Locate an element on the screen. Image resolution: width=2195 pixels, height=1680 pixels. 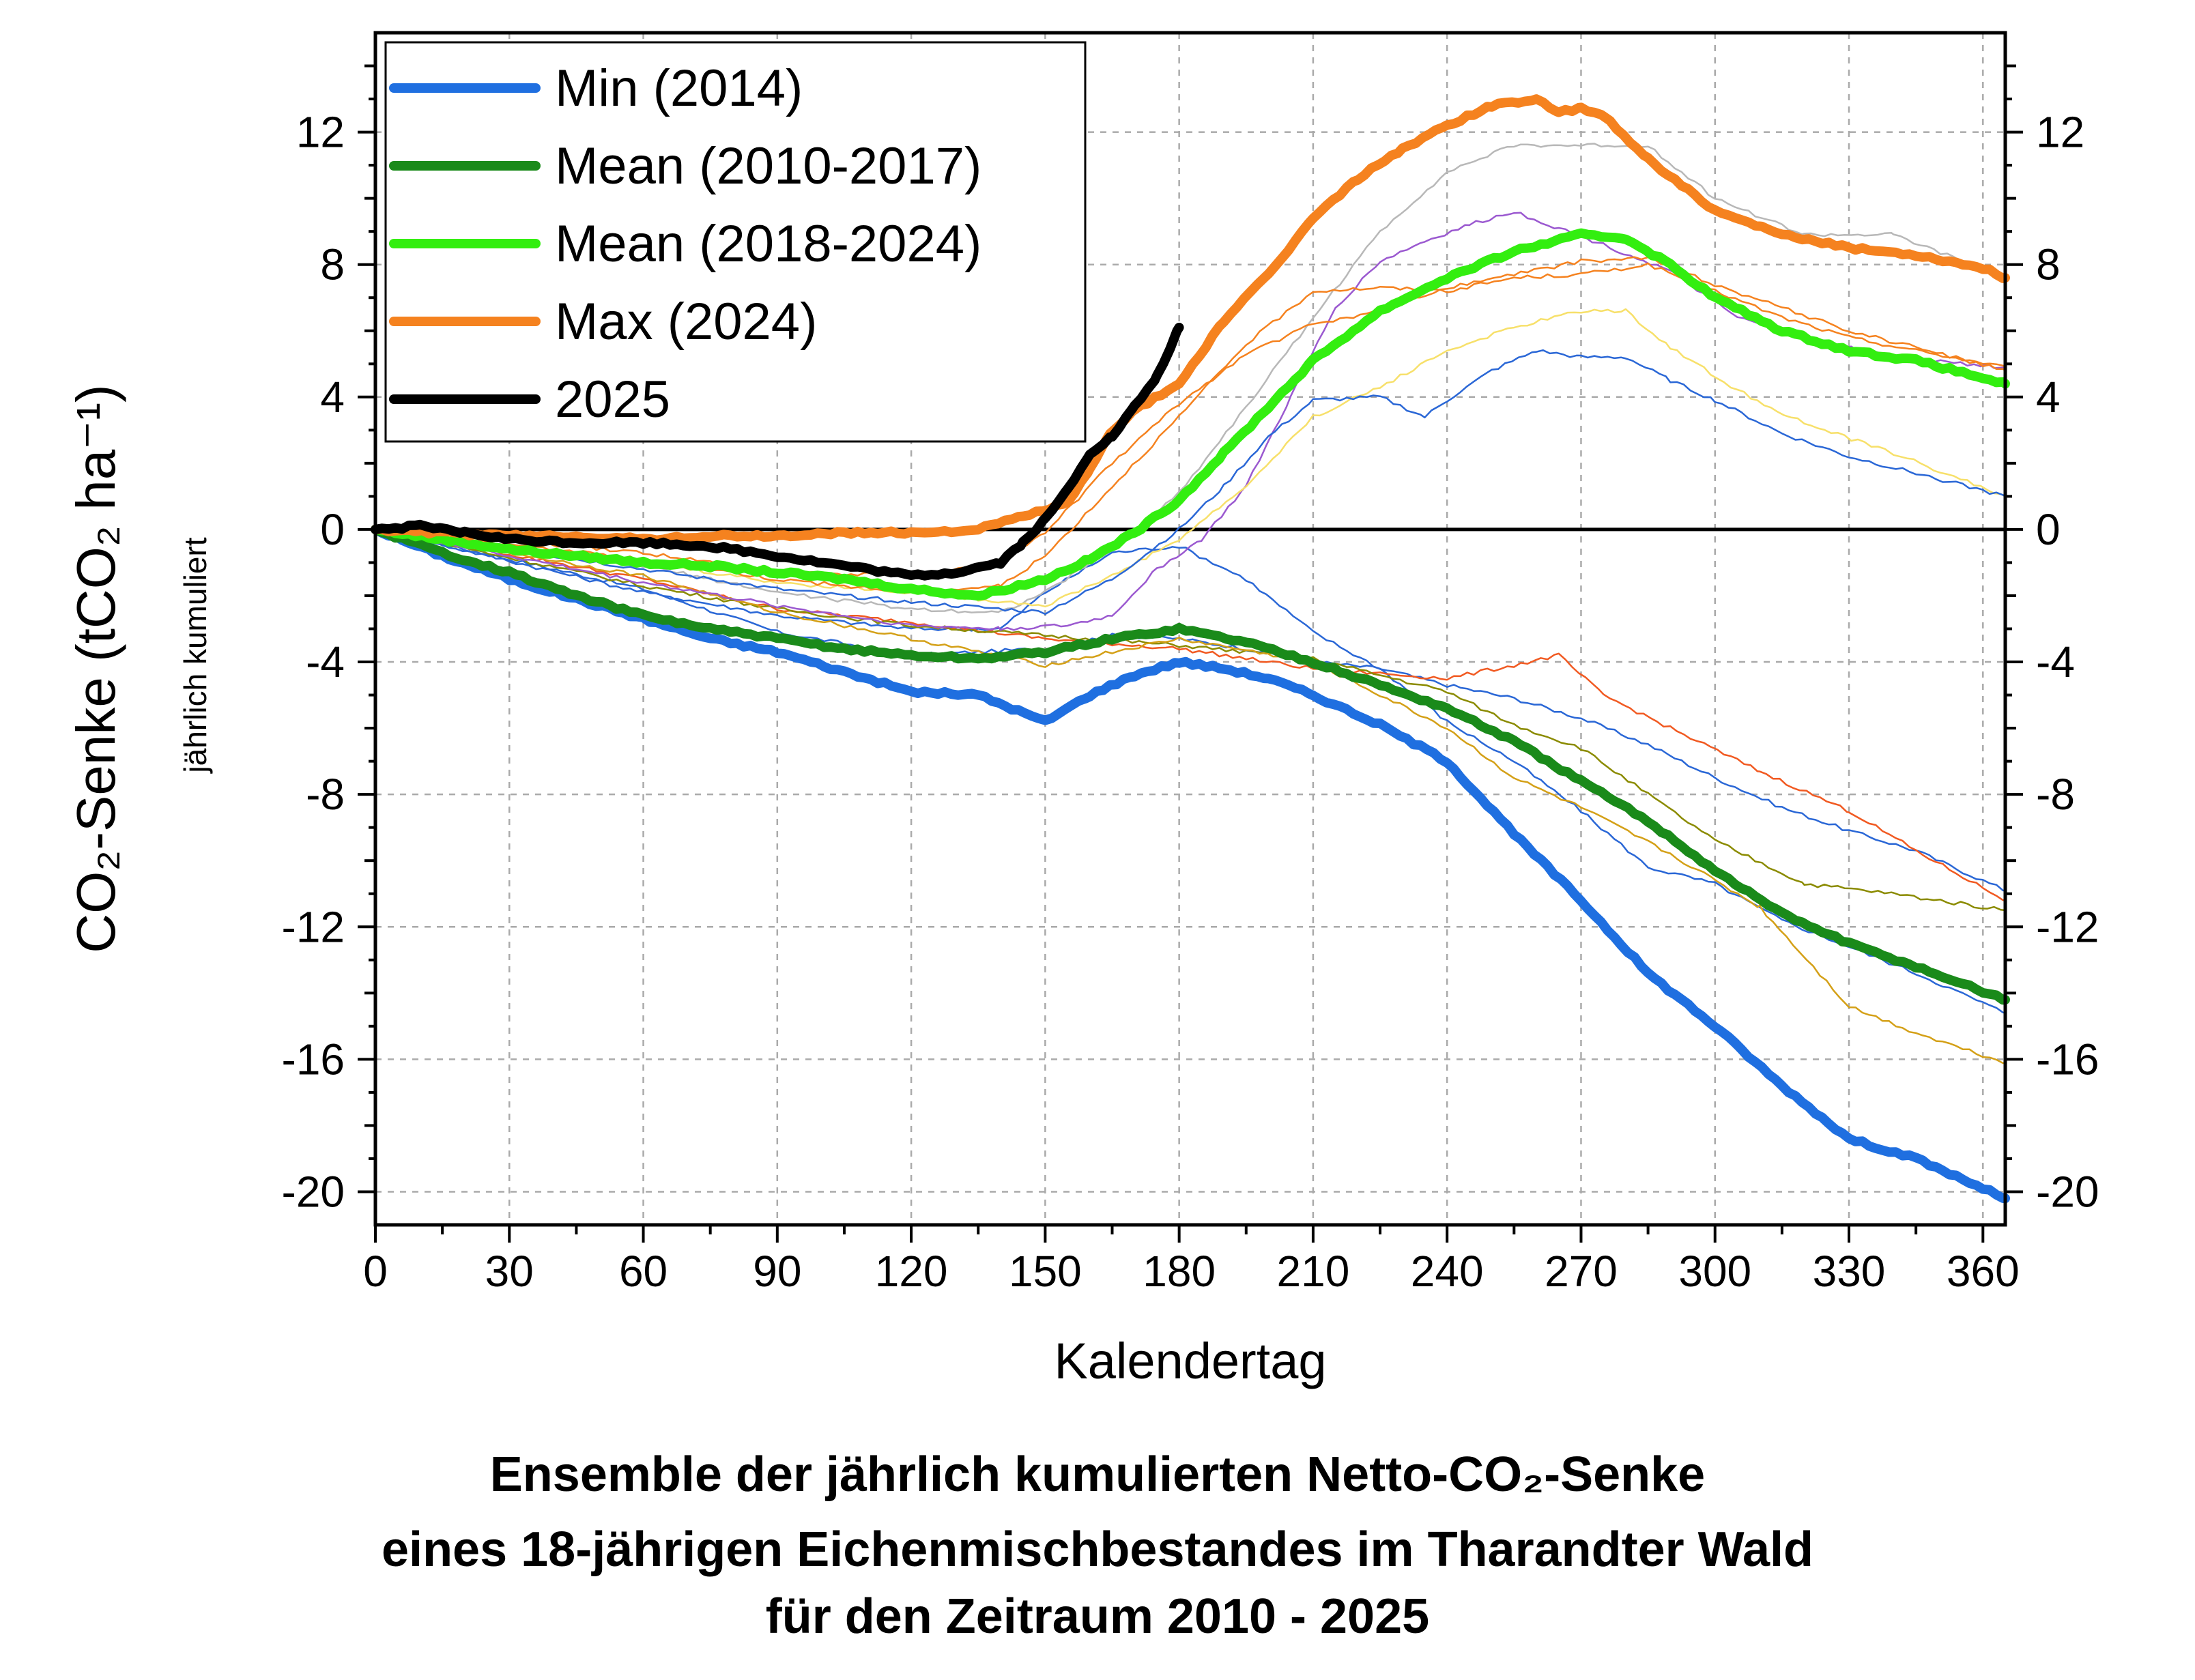
y-tick-label-left: 12 is located at coordinates (320, 132).